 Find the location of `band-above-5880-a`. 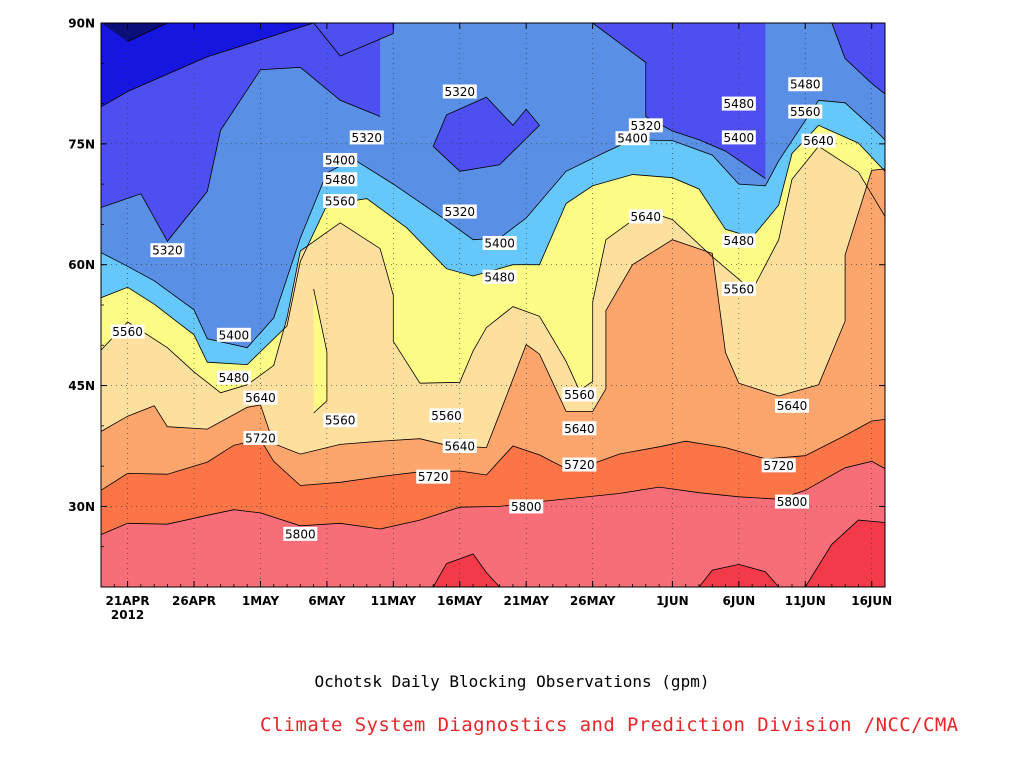

band-above-5880-a is located at coordinates (466, 570).